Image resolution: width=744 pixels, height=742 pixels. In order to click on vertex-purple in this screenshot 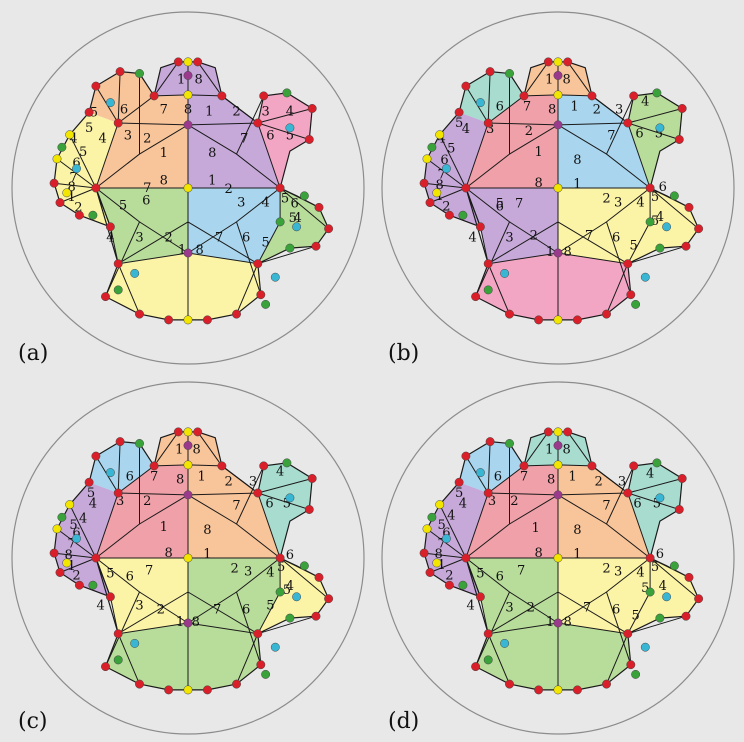, I will do `click(558, 623)`.